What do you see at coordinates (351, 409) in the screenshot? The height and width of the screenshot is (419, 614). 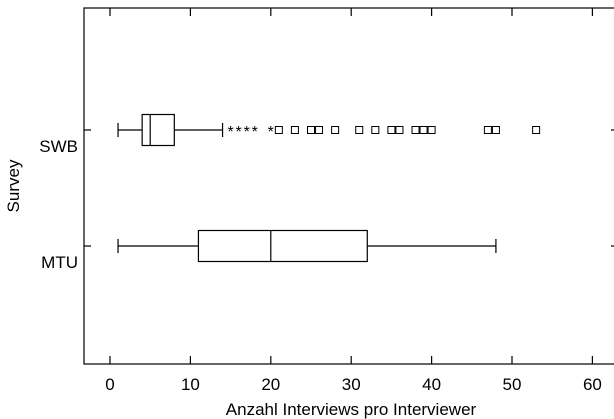 I see `x-axis-label: Anzahl Interviews pro Interviewer` at bounding box center [351, 409].